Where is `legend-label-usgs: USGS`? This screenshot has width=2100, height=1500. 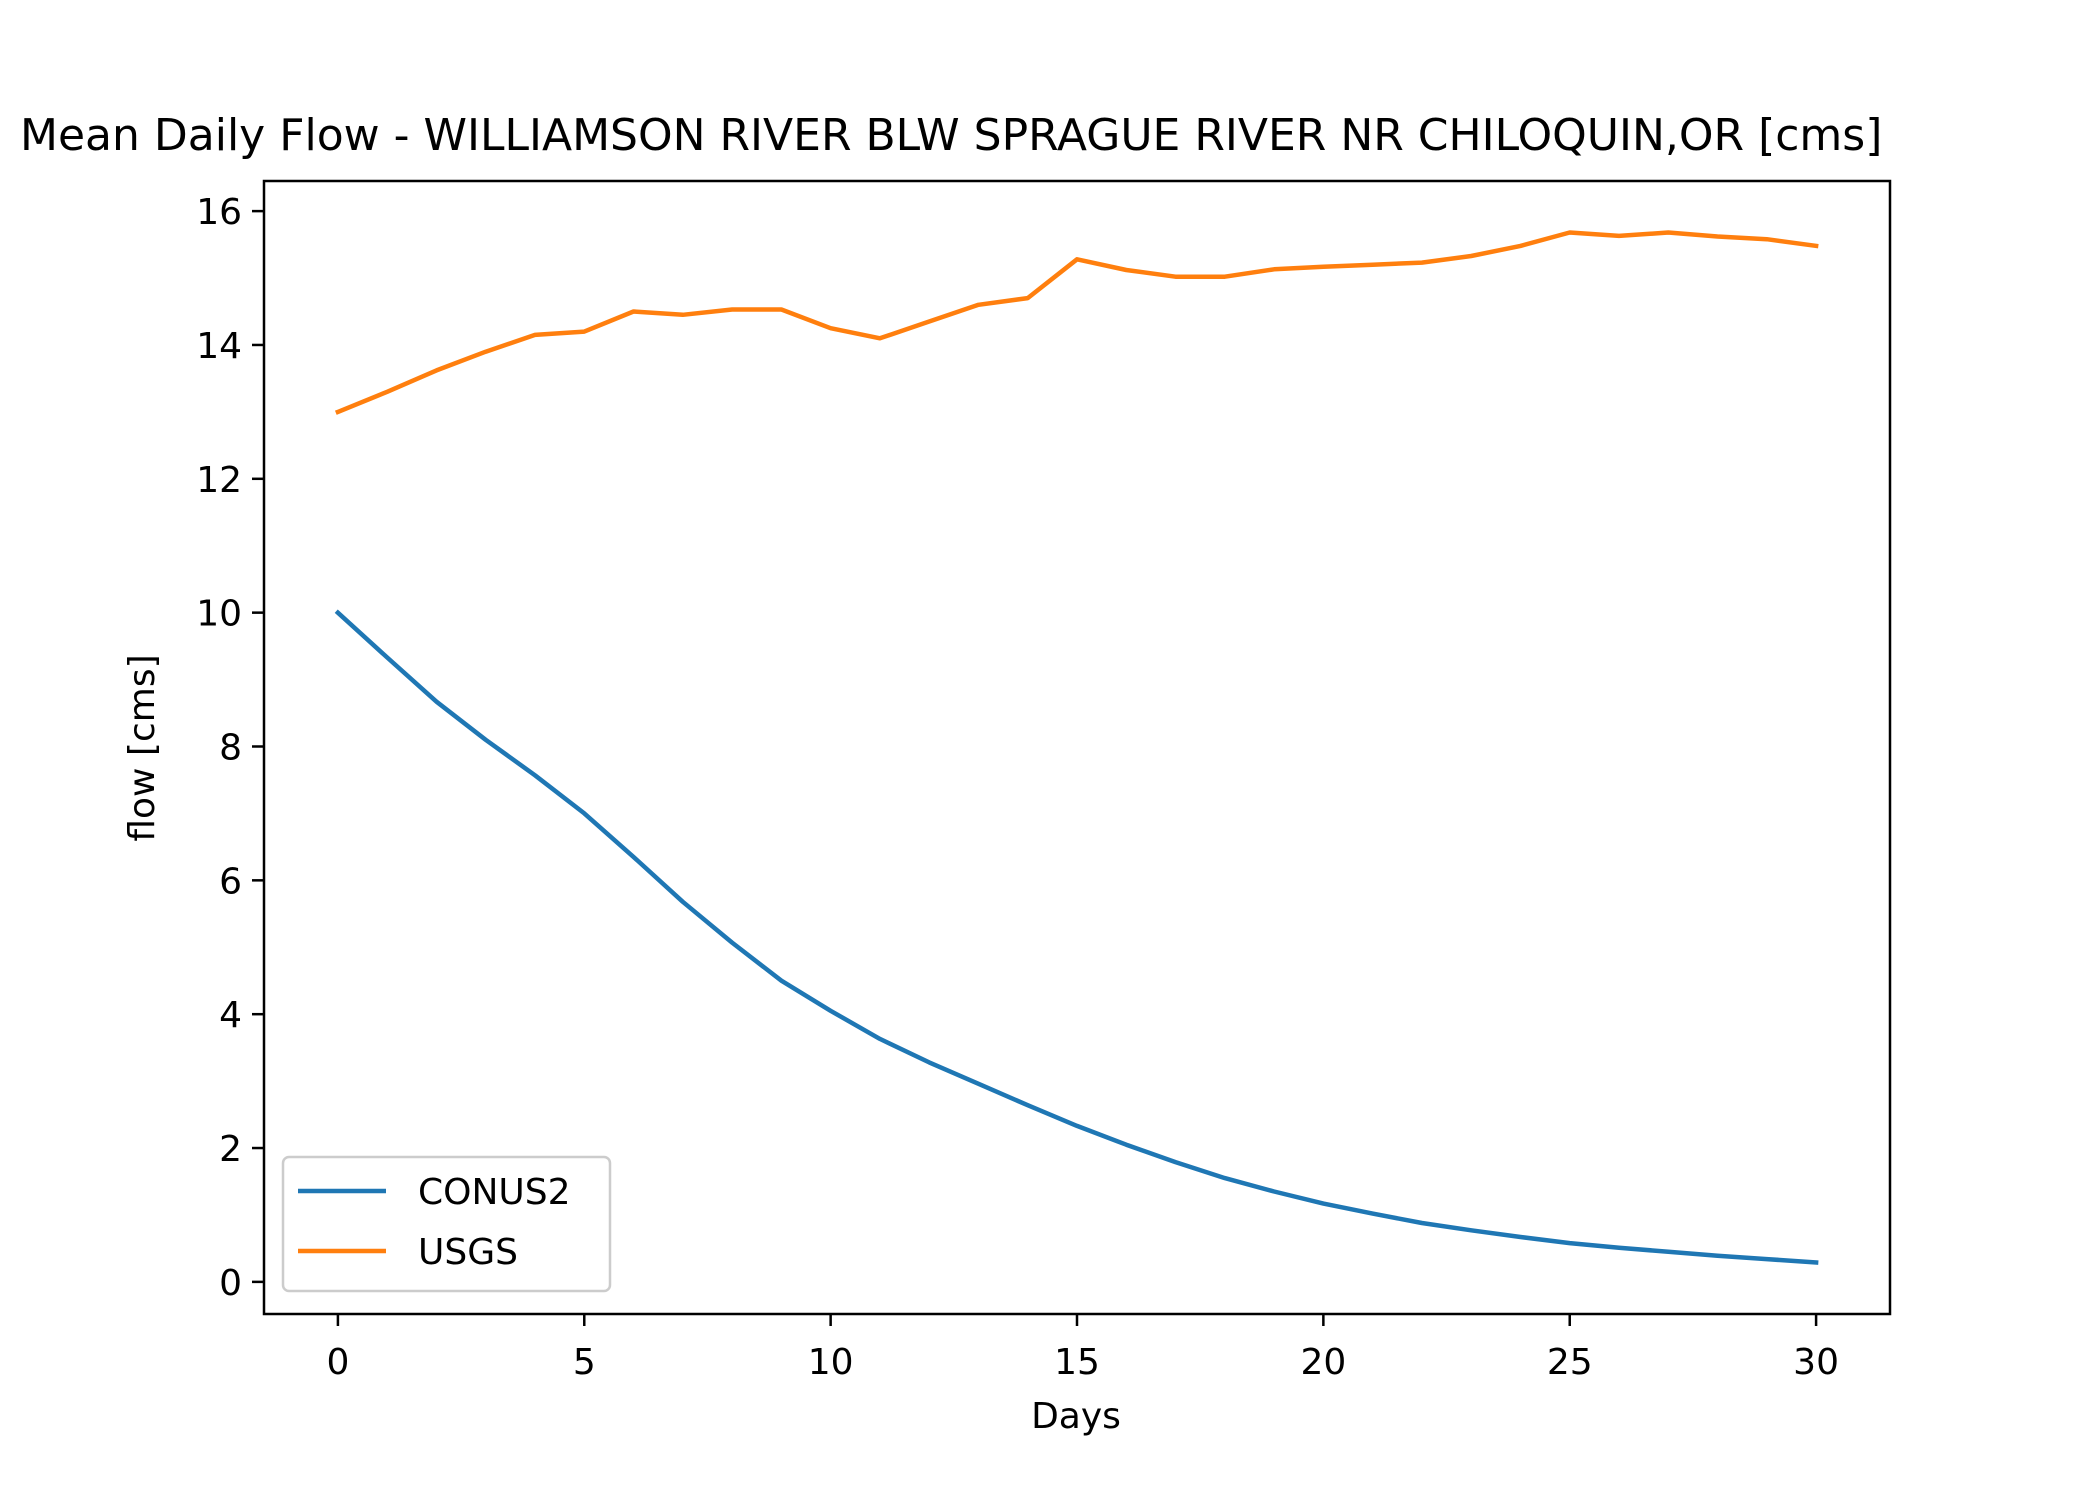
legend-label-usgs: USGS is located at coordinates (468, 1252).